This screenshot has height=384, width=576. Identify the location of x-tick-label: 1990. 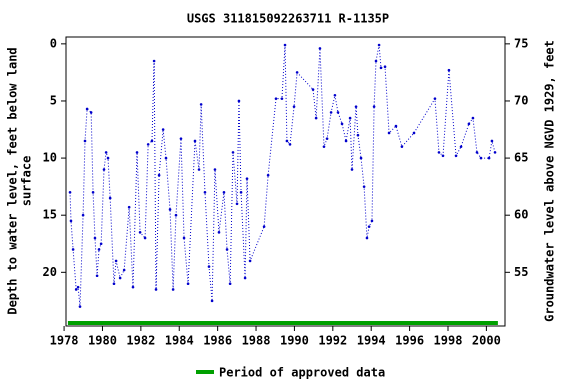
(294, 341).